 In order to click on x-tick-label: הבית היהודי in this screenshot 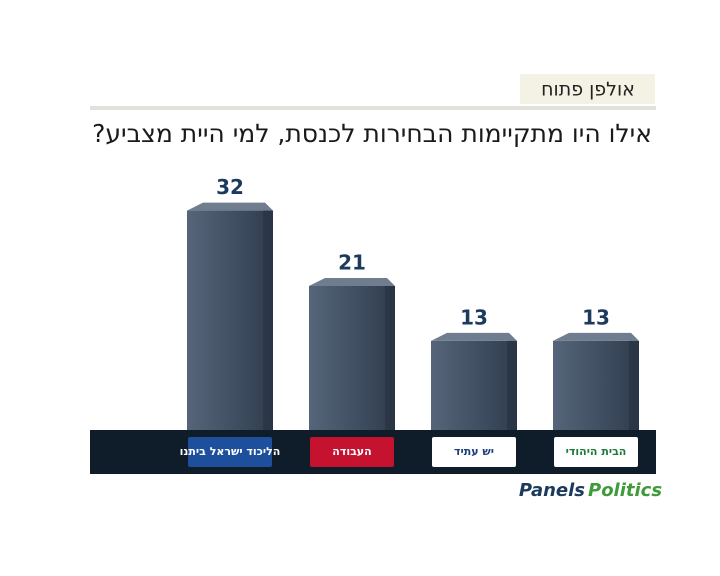, I will do `click(596, 451)`.